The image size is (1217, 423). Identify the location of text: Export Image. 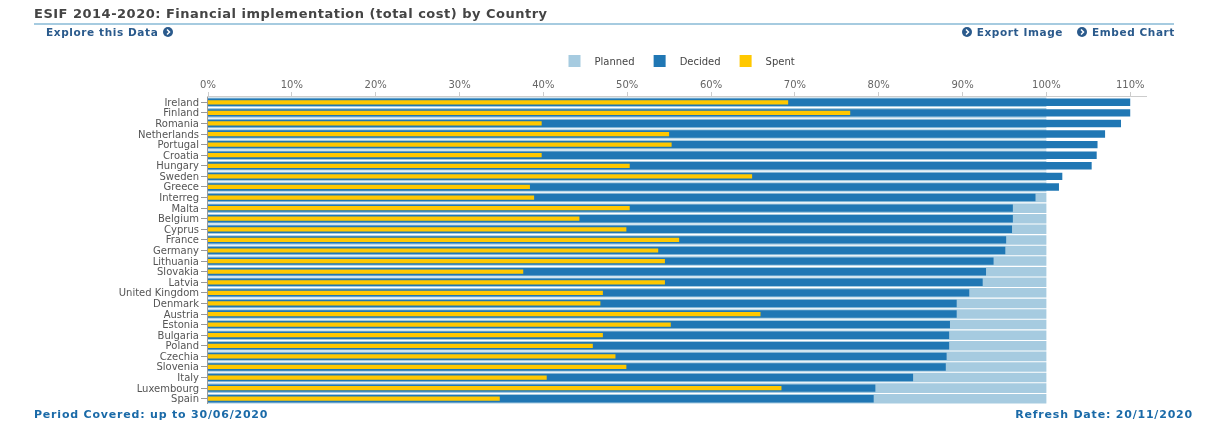
(1019, 32).